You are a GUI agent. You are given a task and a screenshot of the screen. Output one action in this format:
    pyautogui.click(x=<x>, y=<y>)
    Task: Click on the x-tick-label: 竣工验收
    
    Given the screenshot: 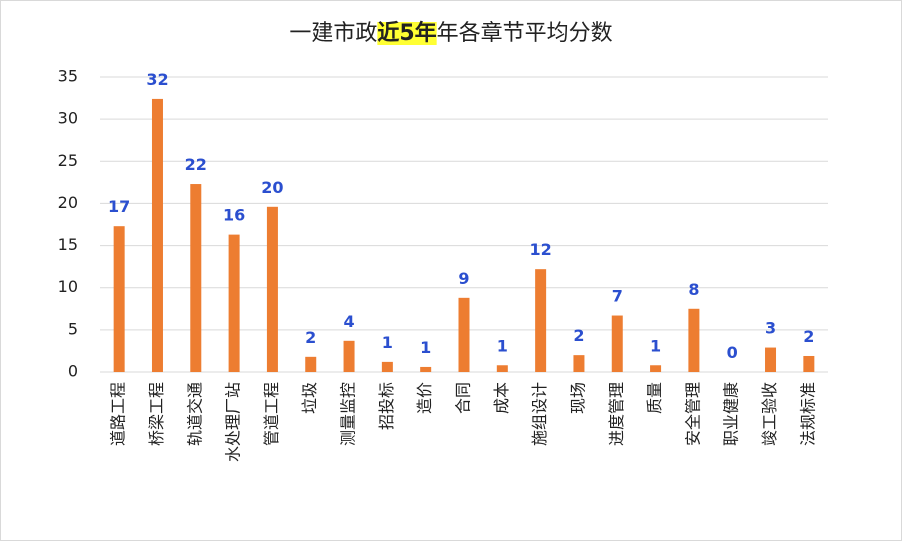 What is the action you would take?
    pyautogui.click(x=769, y=414)
    